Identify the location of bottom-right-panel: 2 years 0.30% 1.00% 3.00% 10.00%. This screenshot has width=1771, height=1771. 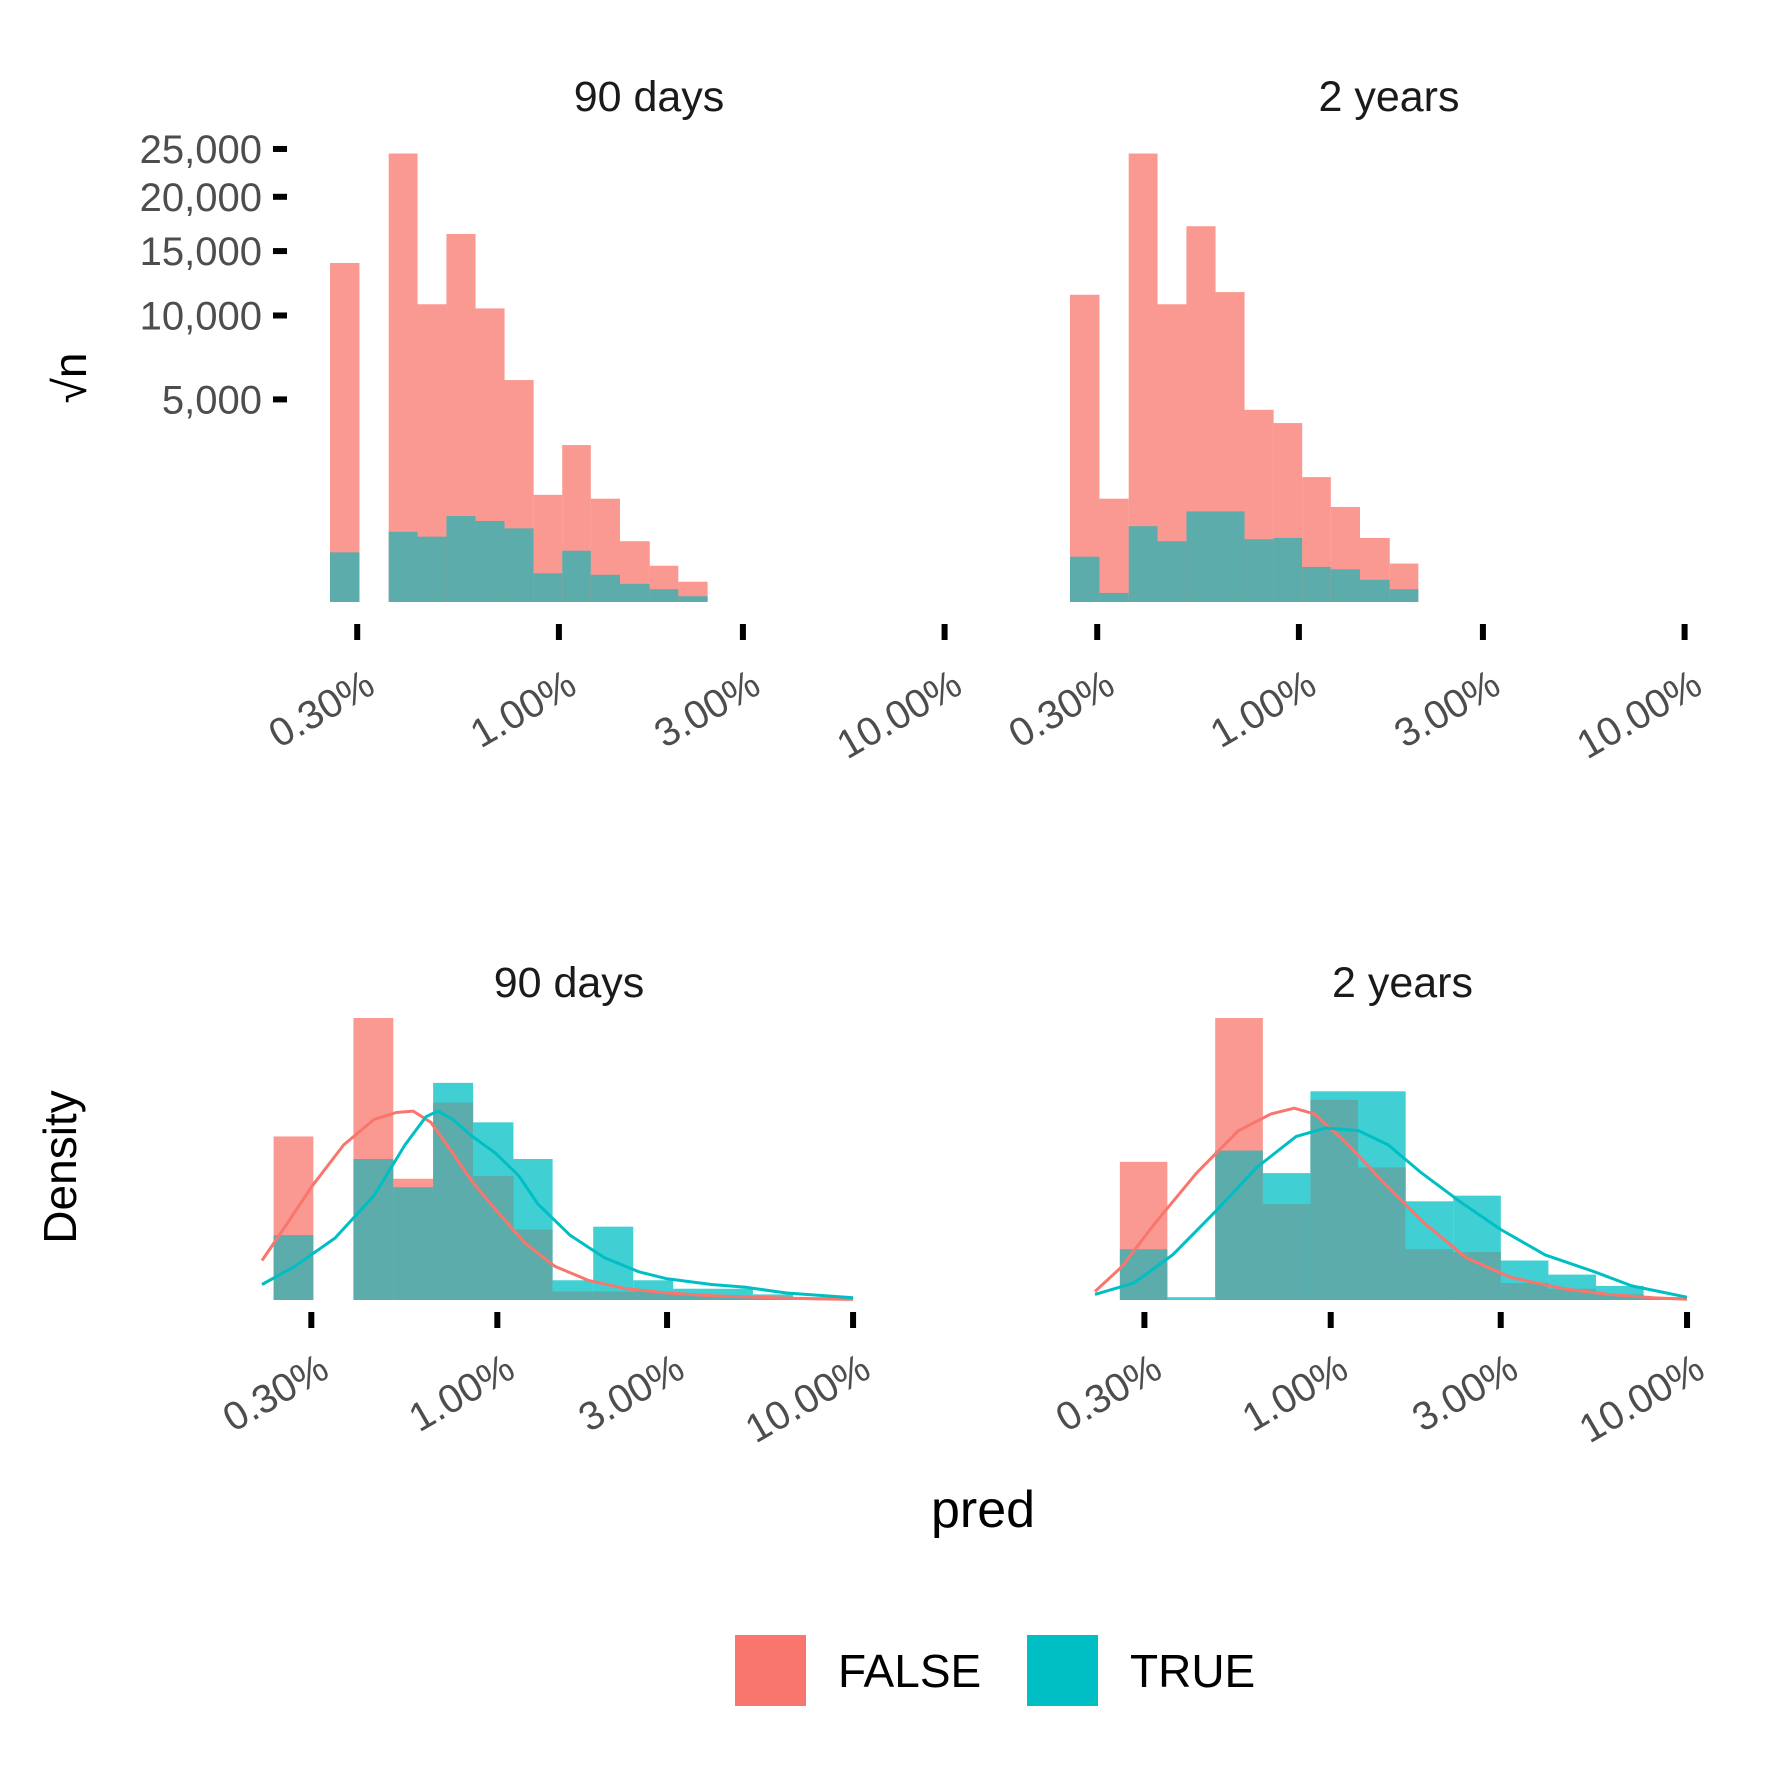
(1380, 1205).